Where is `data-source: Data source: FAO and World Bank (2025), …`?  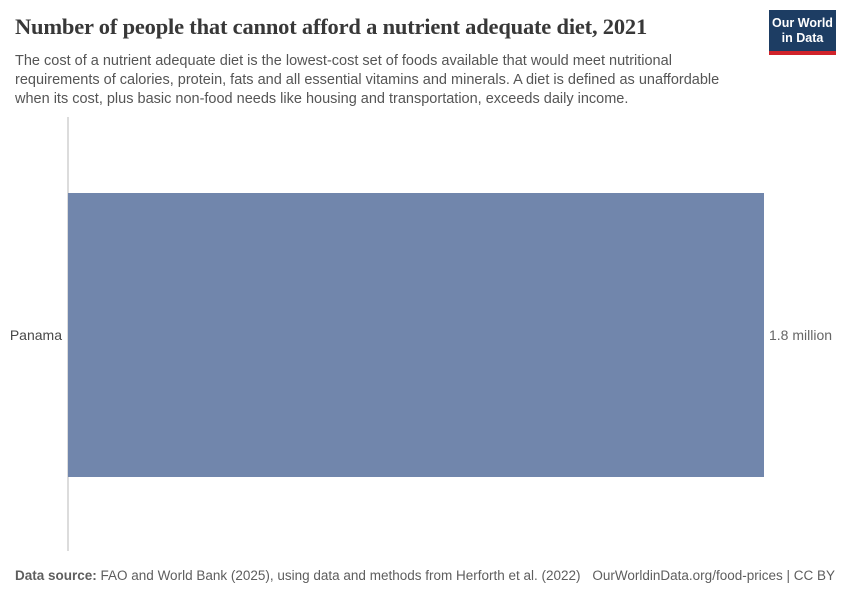
data-source: Data source: FAO and World Bank (2025), … is located at coordinates (298, 575).